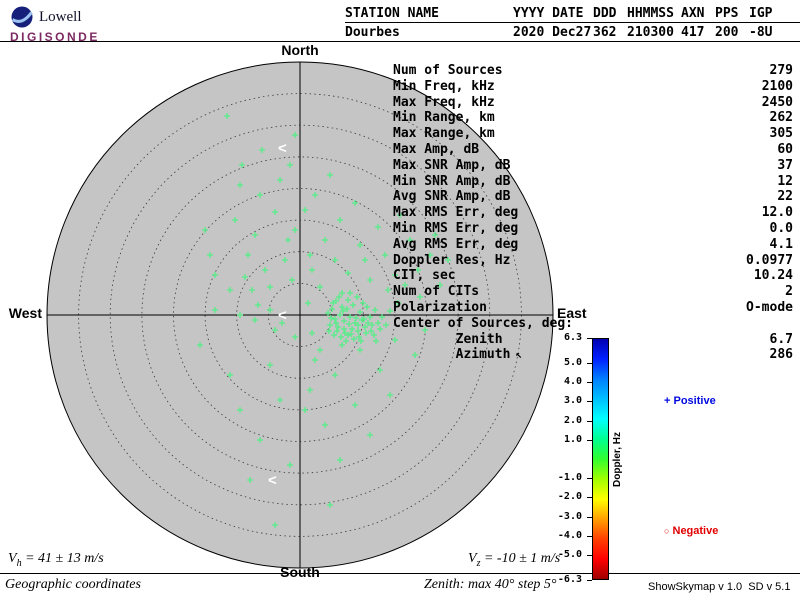 This screenshot has height=600, width=800. Describe the element at coordinates (593, 134) in the screenshot. I see `stat-row: Max Range, km 305` at that location.